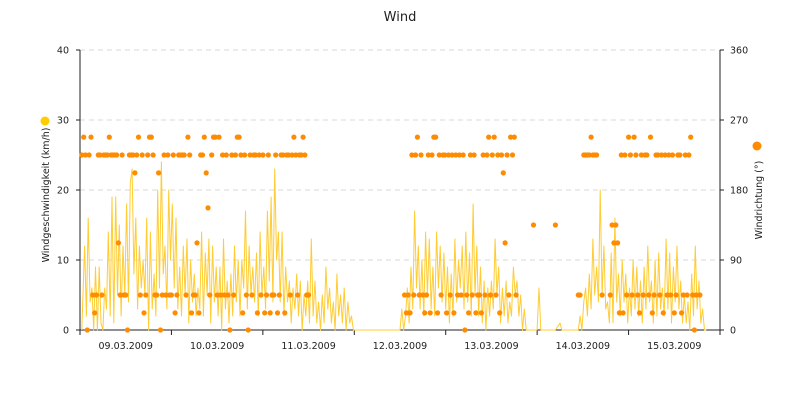  What do you see at coordinates (217, 346) in the screenshot?
I see `x-tick-label: 10.03.2009` at bounding box center [217, 346].